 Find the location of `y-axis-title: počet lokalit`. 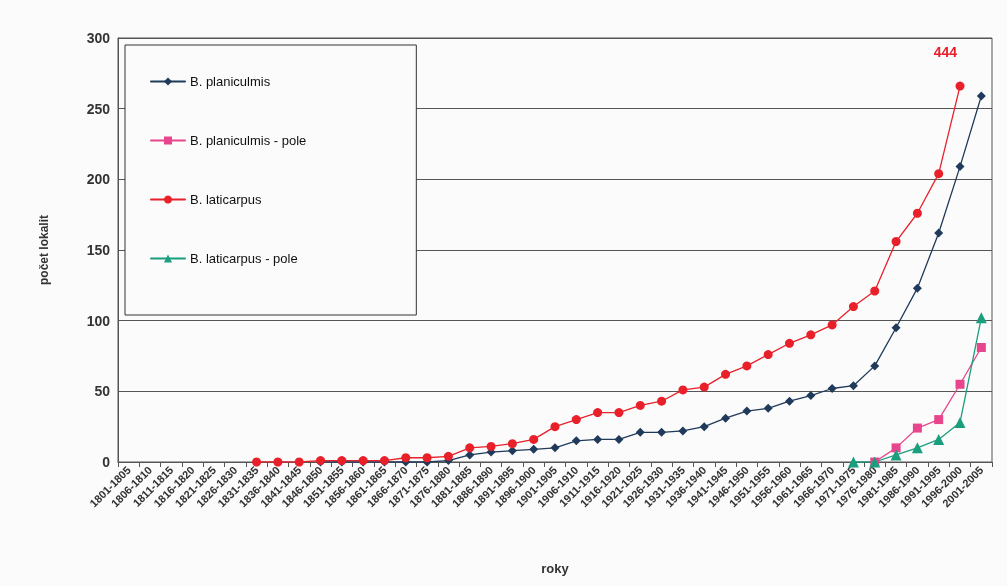

y-axis-title: počet lokalit is located at coordinates (44, 250).